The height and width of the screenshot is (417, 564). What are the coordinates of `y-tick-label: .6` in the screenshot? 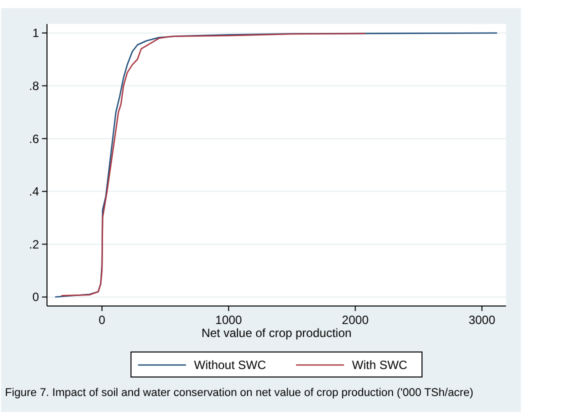 It's located at (34, 139).